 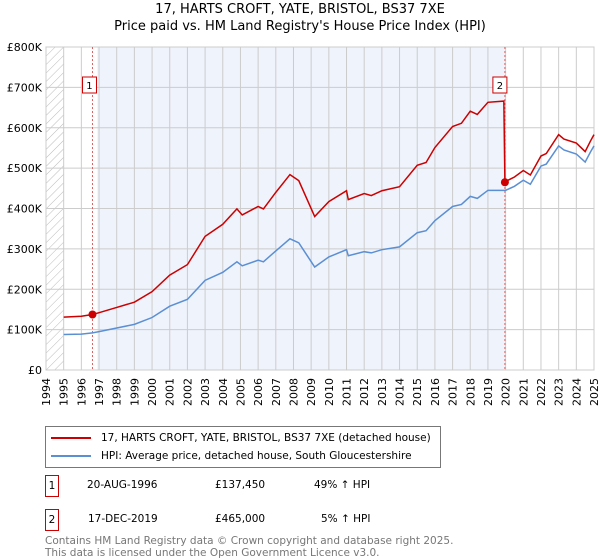 I want to click on x-tick-label: 1998, so click(x=117, y=392).